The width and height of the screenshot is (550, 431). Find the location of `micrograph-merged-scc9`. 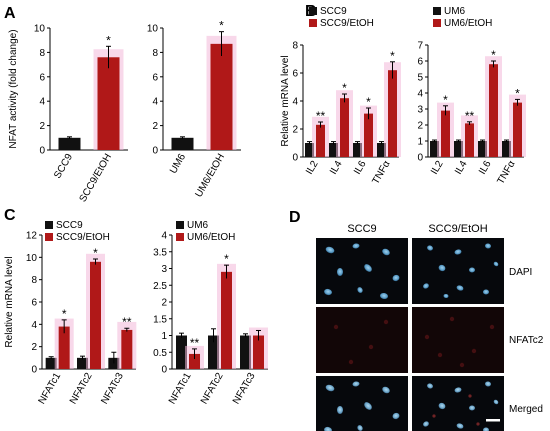

micrograph-merged-scc9 is located at coordinates (362, 403).